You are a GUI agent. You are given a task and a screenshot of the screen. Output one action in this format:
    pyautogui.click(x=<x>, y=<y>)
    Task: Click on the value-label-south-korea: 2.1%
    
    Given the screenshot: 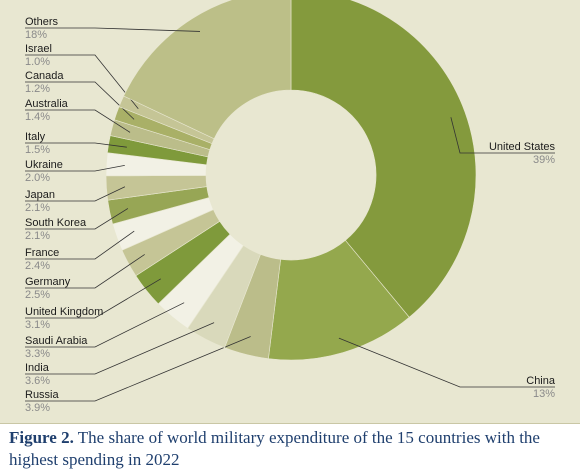 What is the action you would take?
    pyautogui.click(x=37, y=236)
    